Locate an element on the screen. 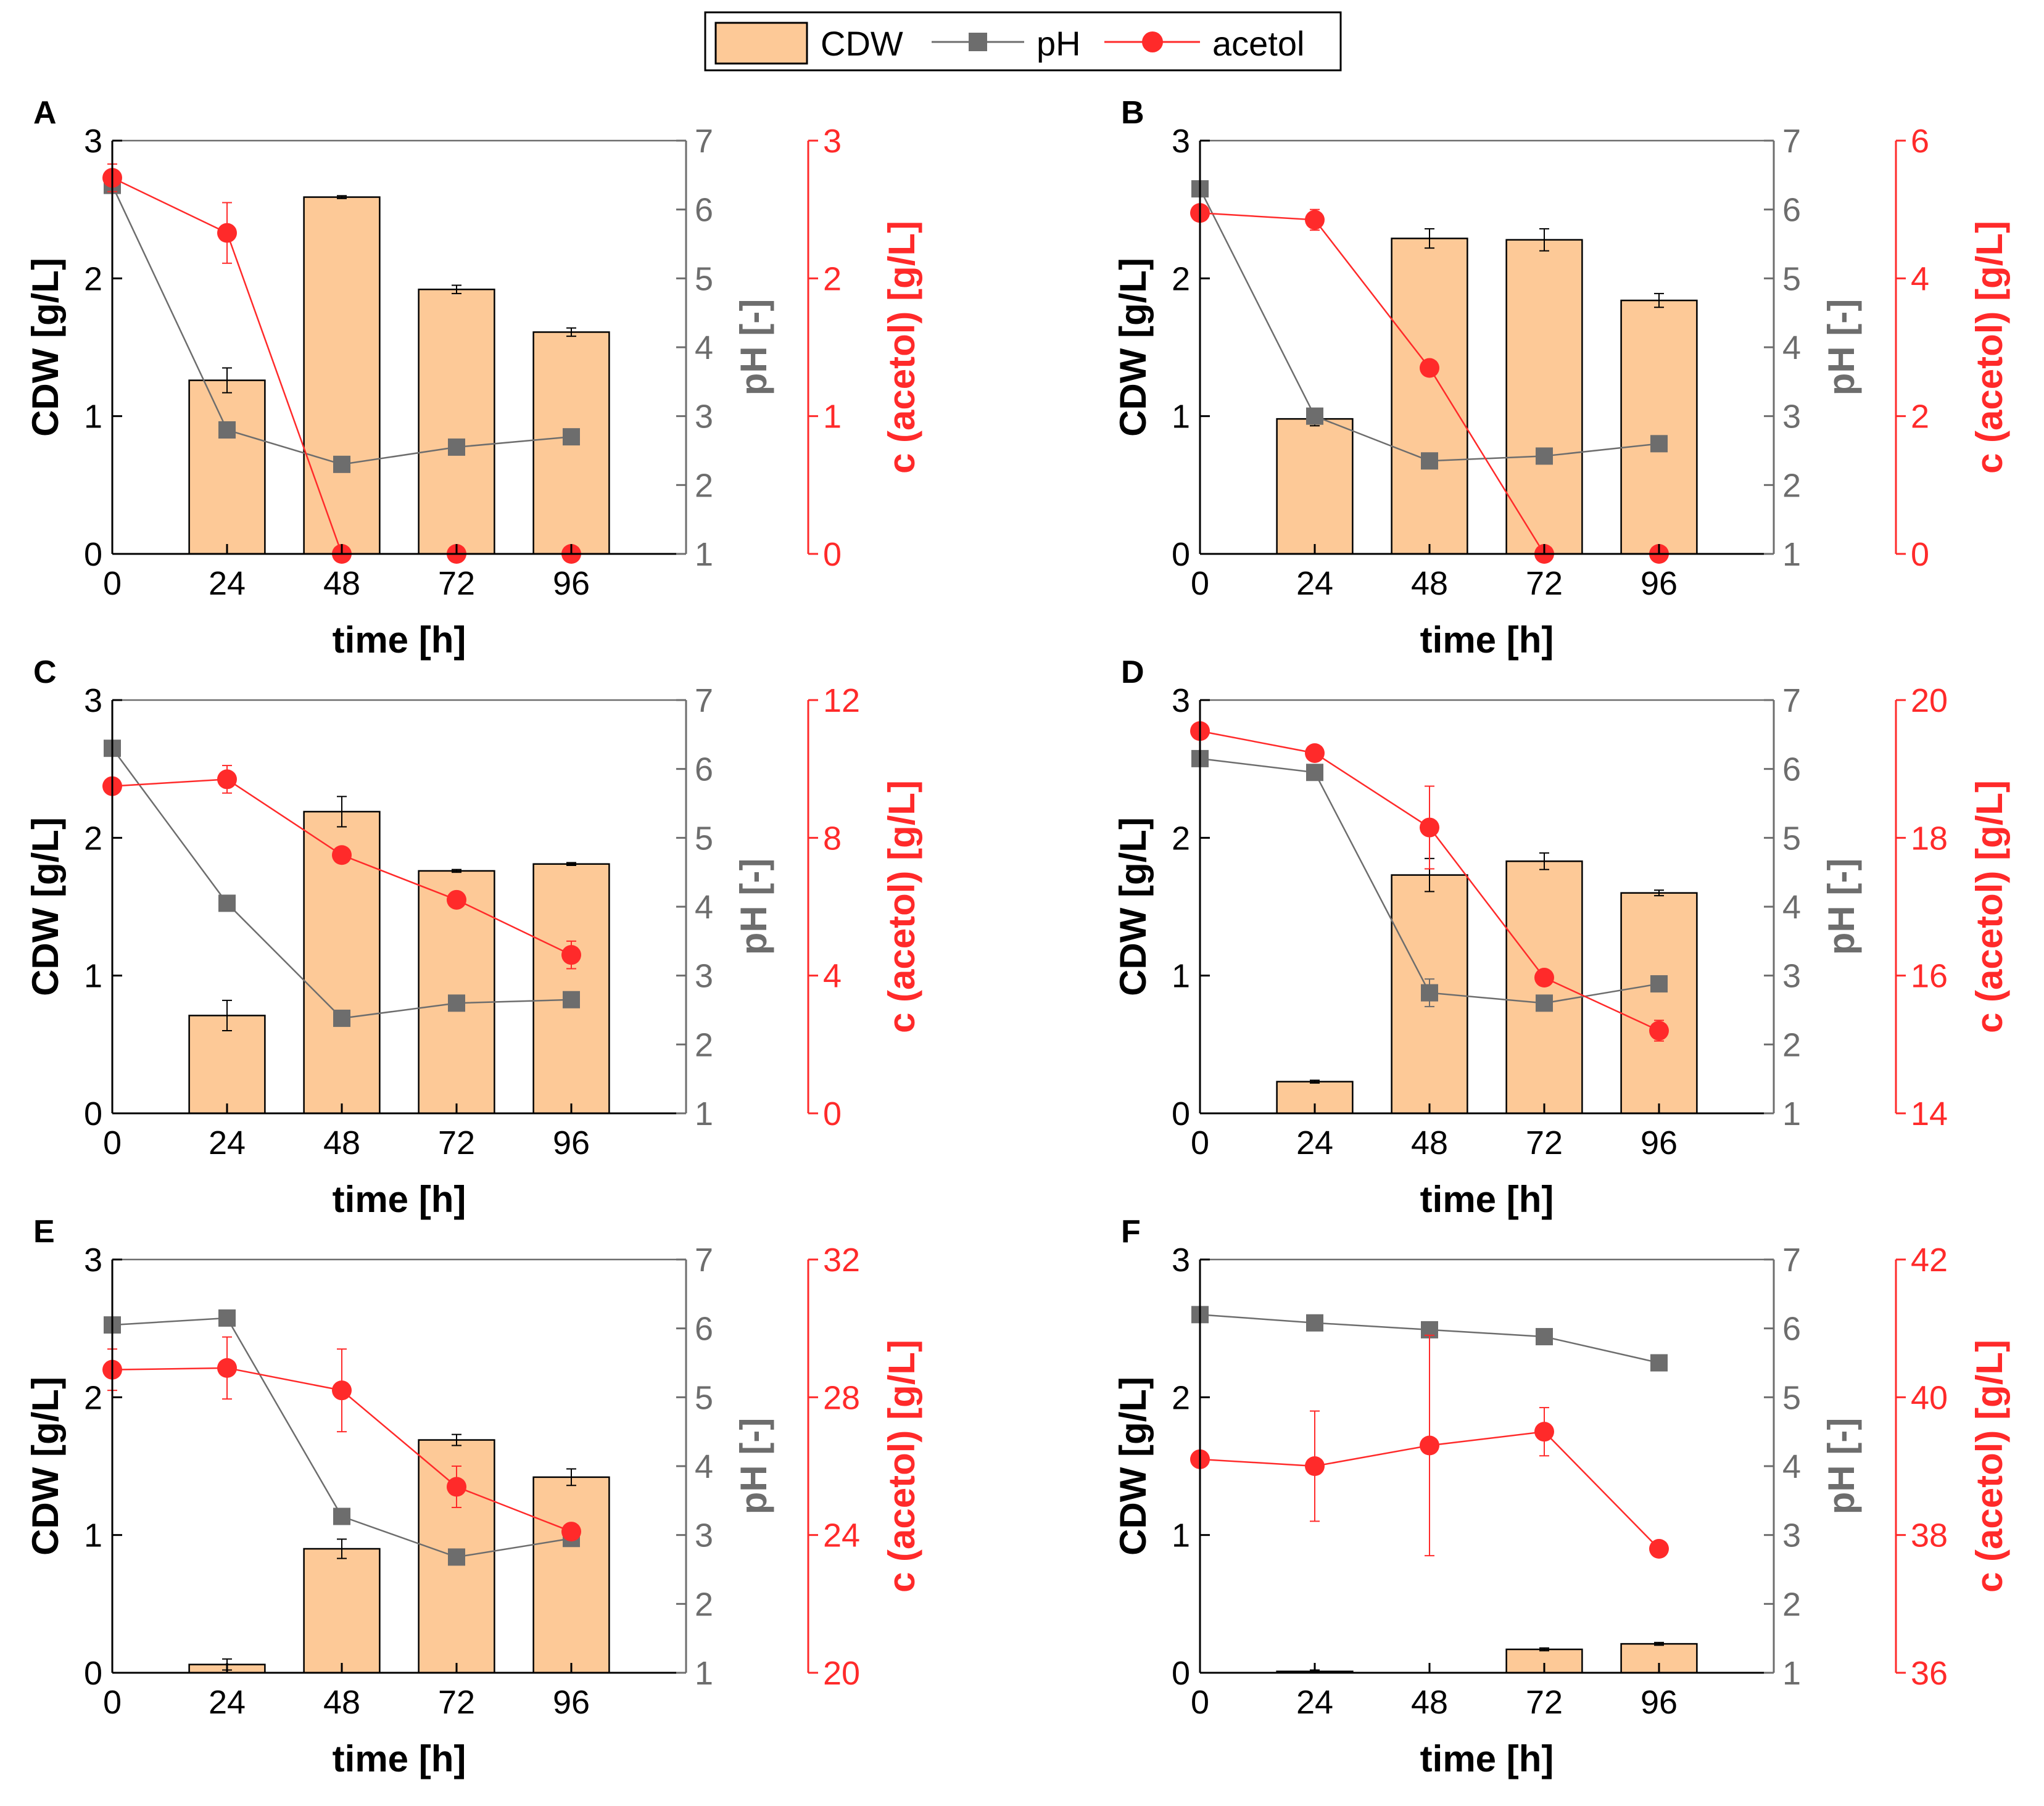 The image size is (2044, 1806). y-tick-acetol-label: 24 is located at coordinates (841, 1535).